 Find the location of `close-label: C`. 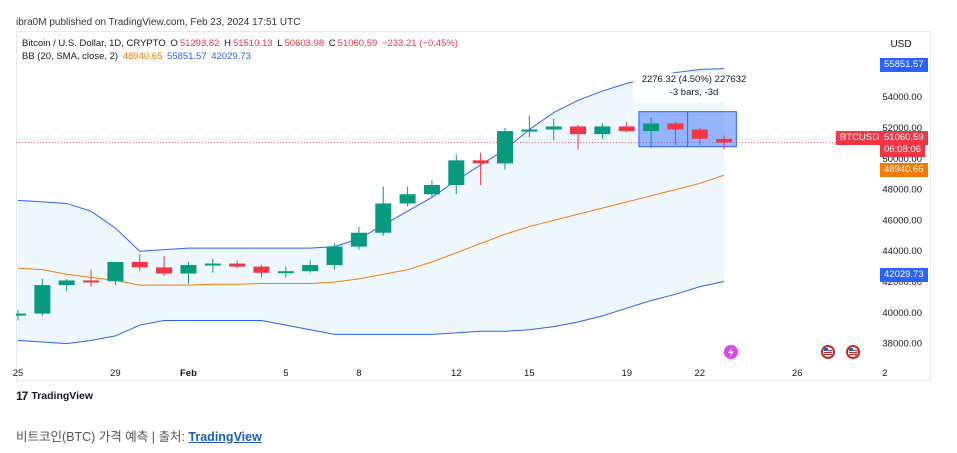

close-label: C is located at coordinates (332, 43).